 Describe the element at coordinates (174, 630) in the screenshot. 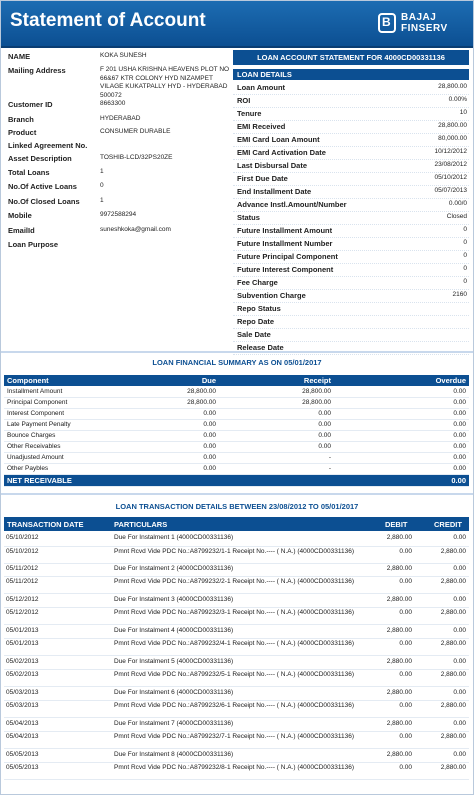

I see `transaction-particulars: Due For Instalment 4 (4000CD00331136)` at that location.